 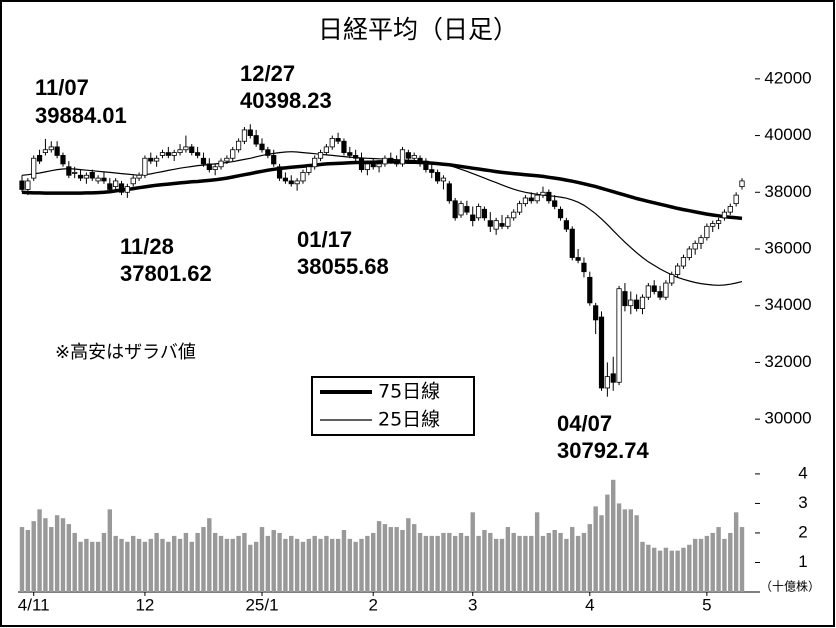 What do you see at coordinates (409, 420) in the screenshot?
I see `legend-label: 25日線` at bounding box center [409, 420].